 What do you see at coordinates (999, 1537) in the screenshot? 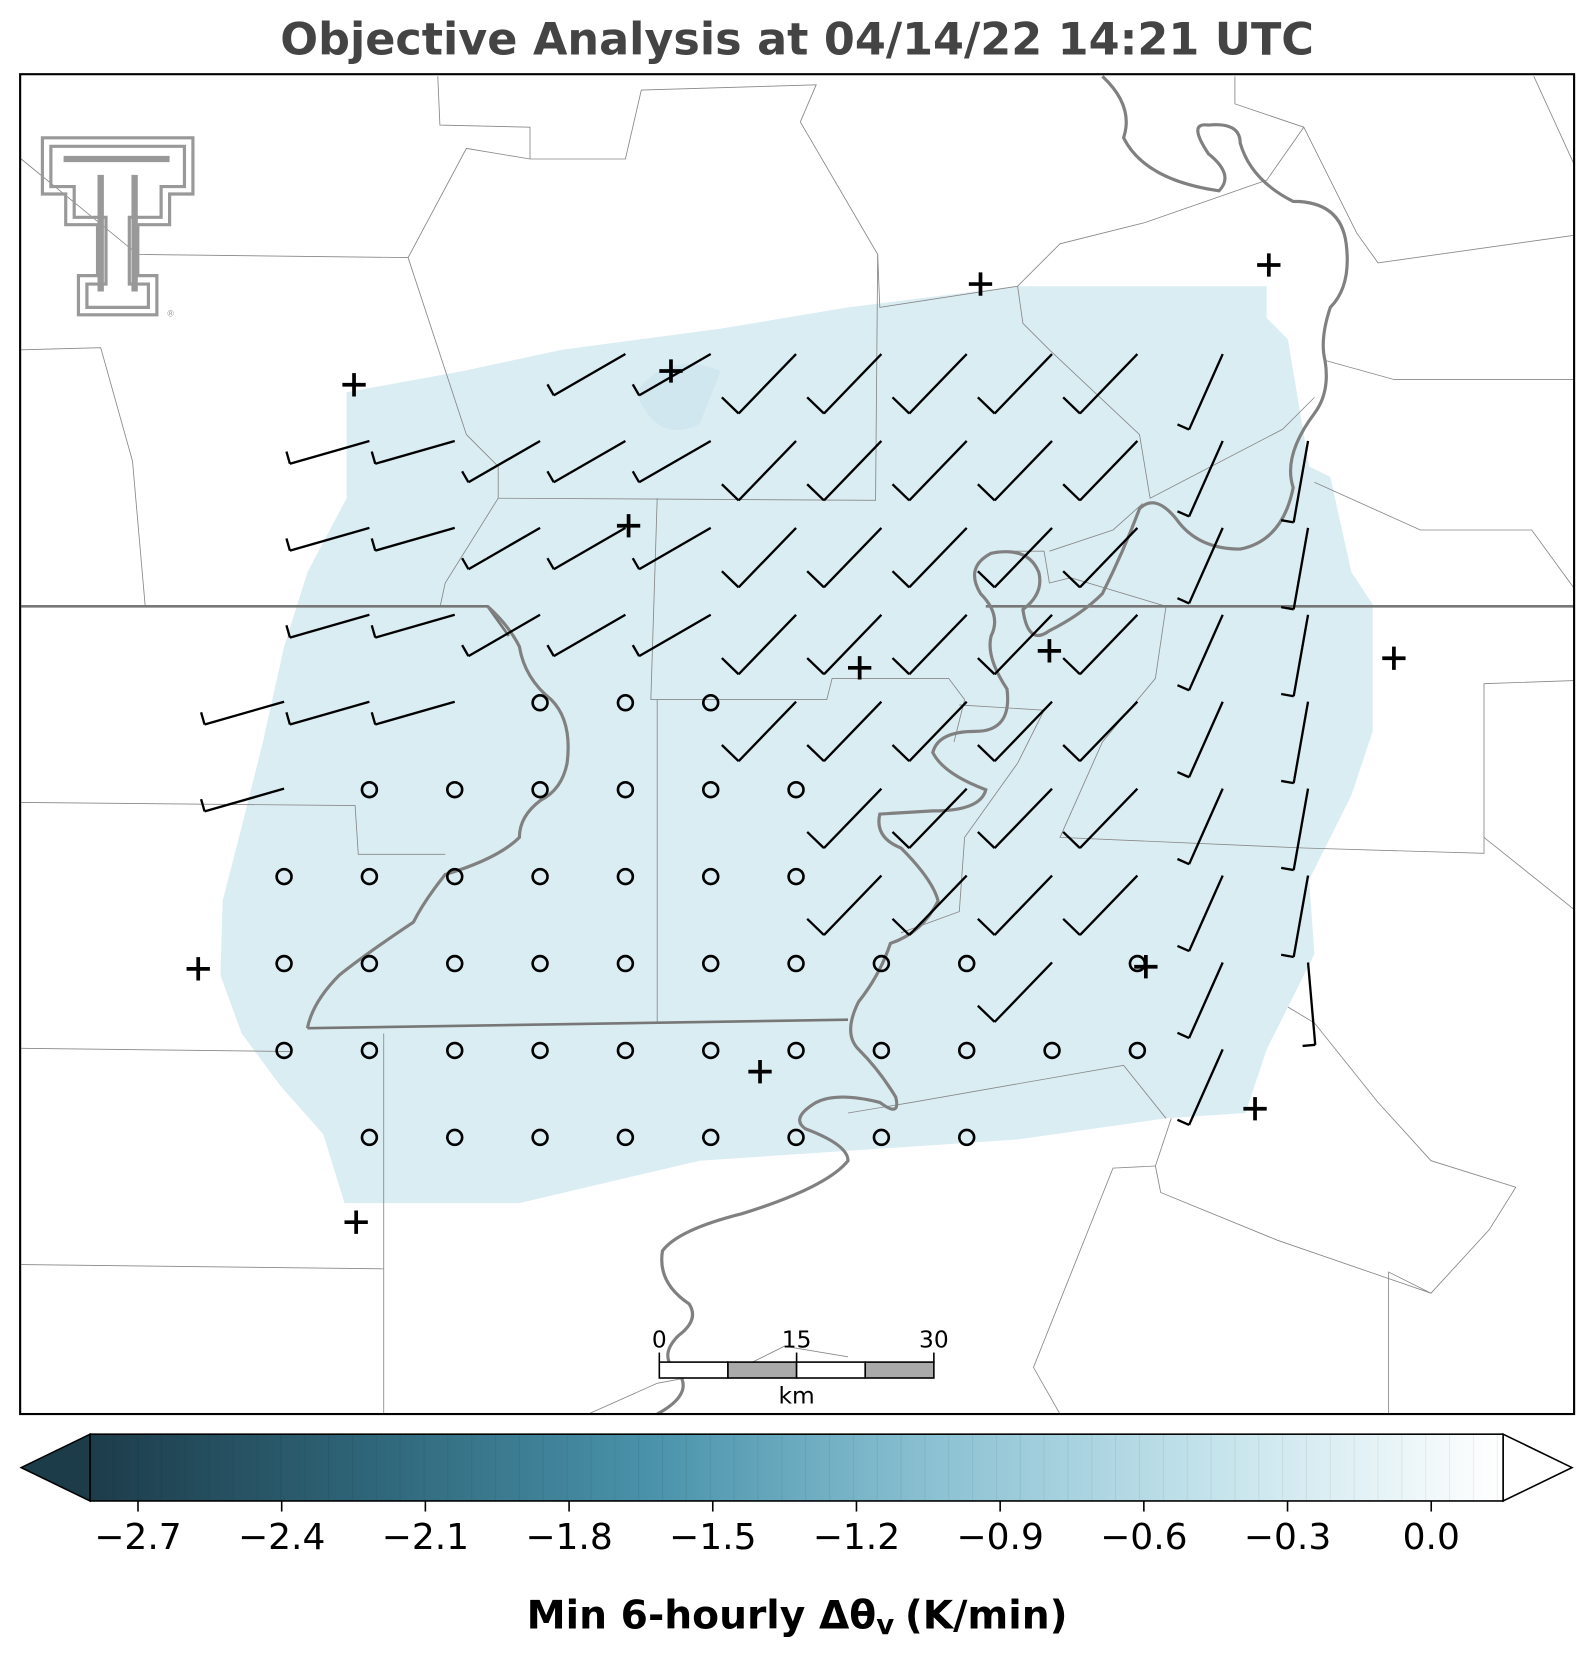
I see `colorbar-tick-label: −0.9` at bounding box center [999, 1537].